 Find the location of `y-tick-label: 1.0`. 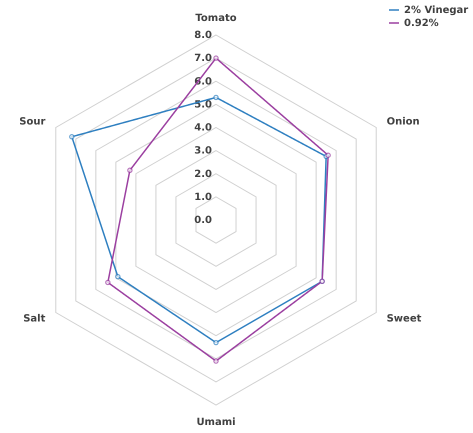

y-tick-label: 1.0 is located at coordinates (203, 197).